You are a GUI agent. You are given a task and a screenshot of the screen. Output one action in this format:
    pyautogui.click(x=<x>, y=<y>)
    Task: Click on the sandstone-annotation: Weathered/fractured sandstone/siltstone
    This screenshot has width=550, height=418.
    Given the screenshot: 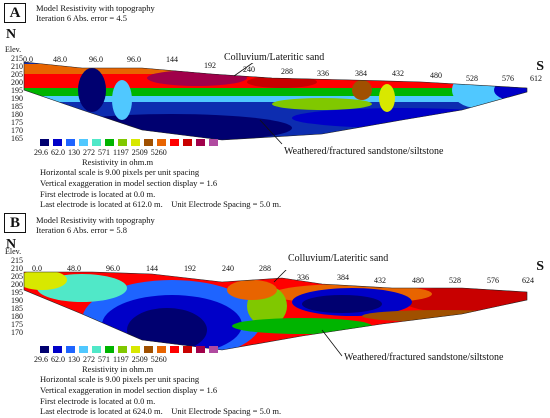 What is the action you would take?
    pyautogui.click(x=364, y=151)
    